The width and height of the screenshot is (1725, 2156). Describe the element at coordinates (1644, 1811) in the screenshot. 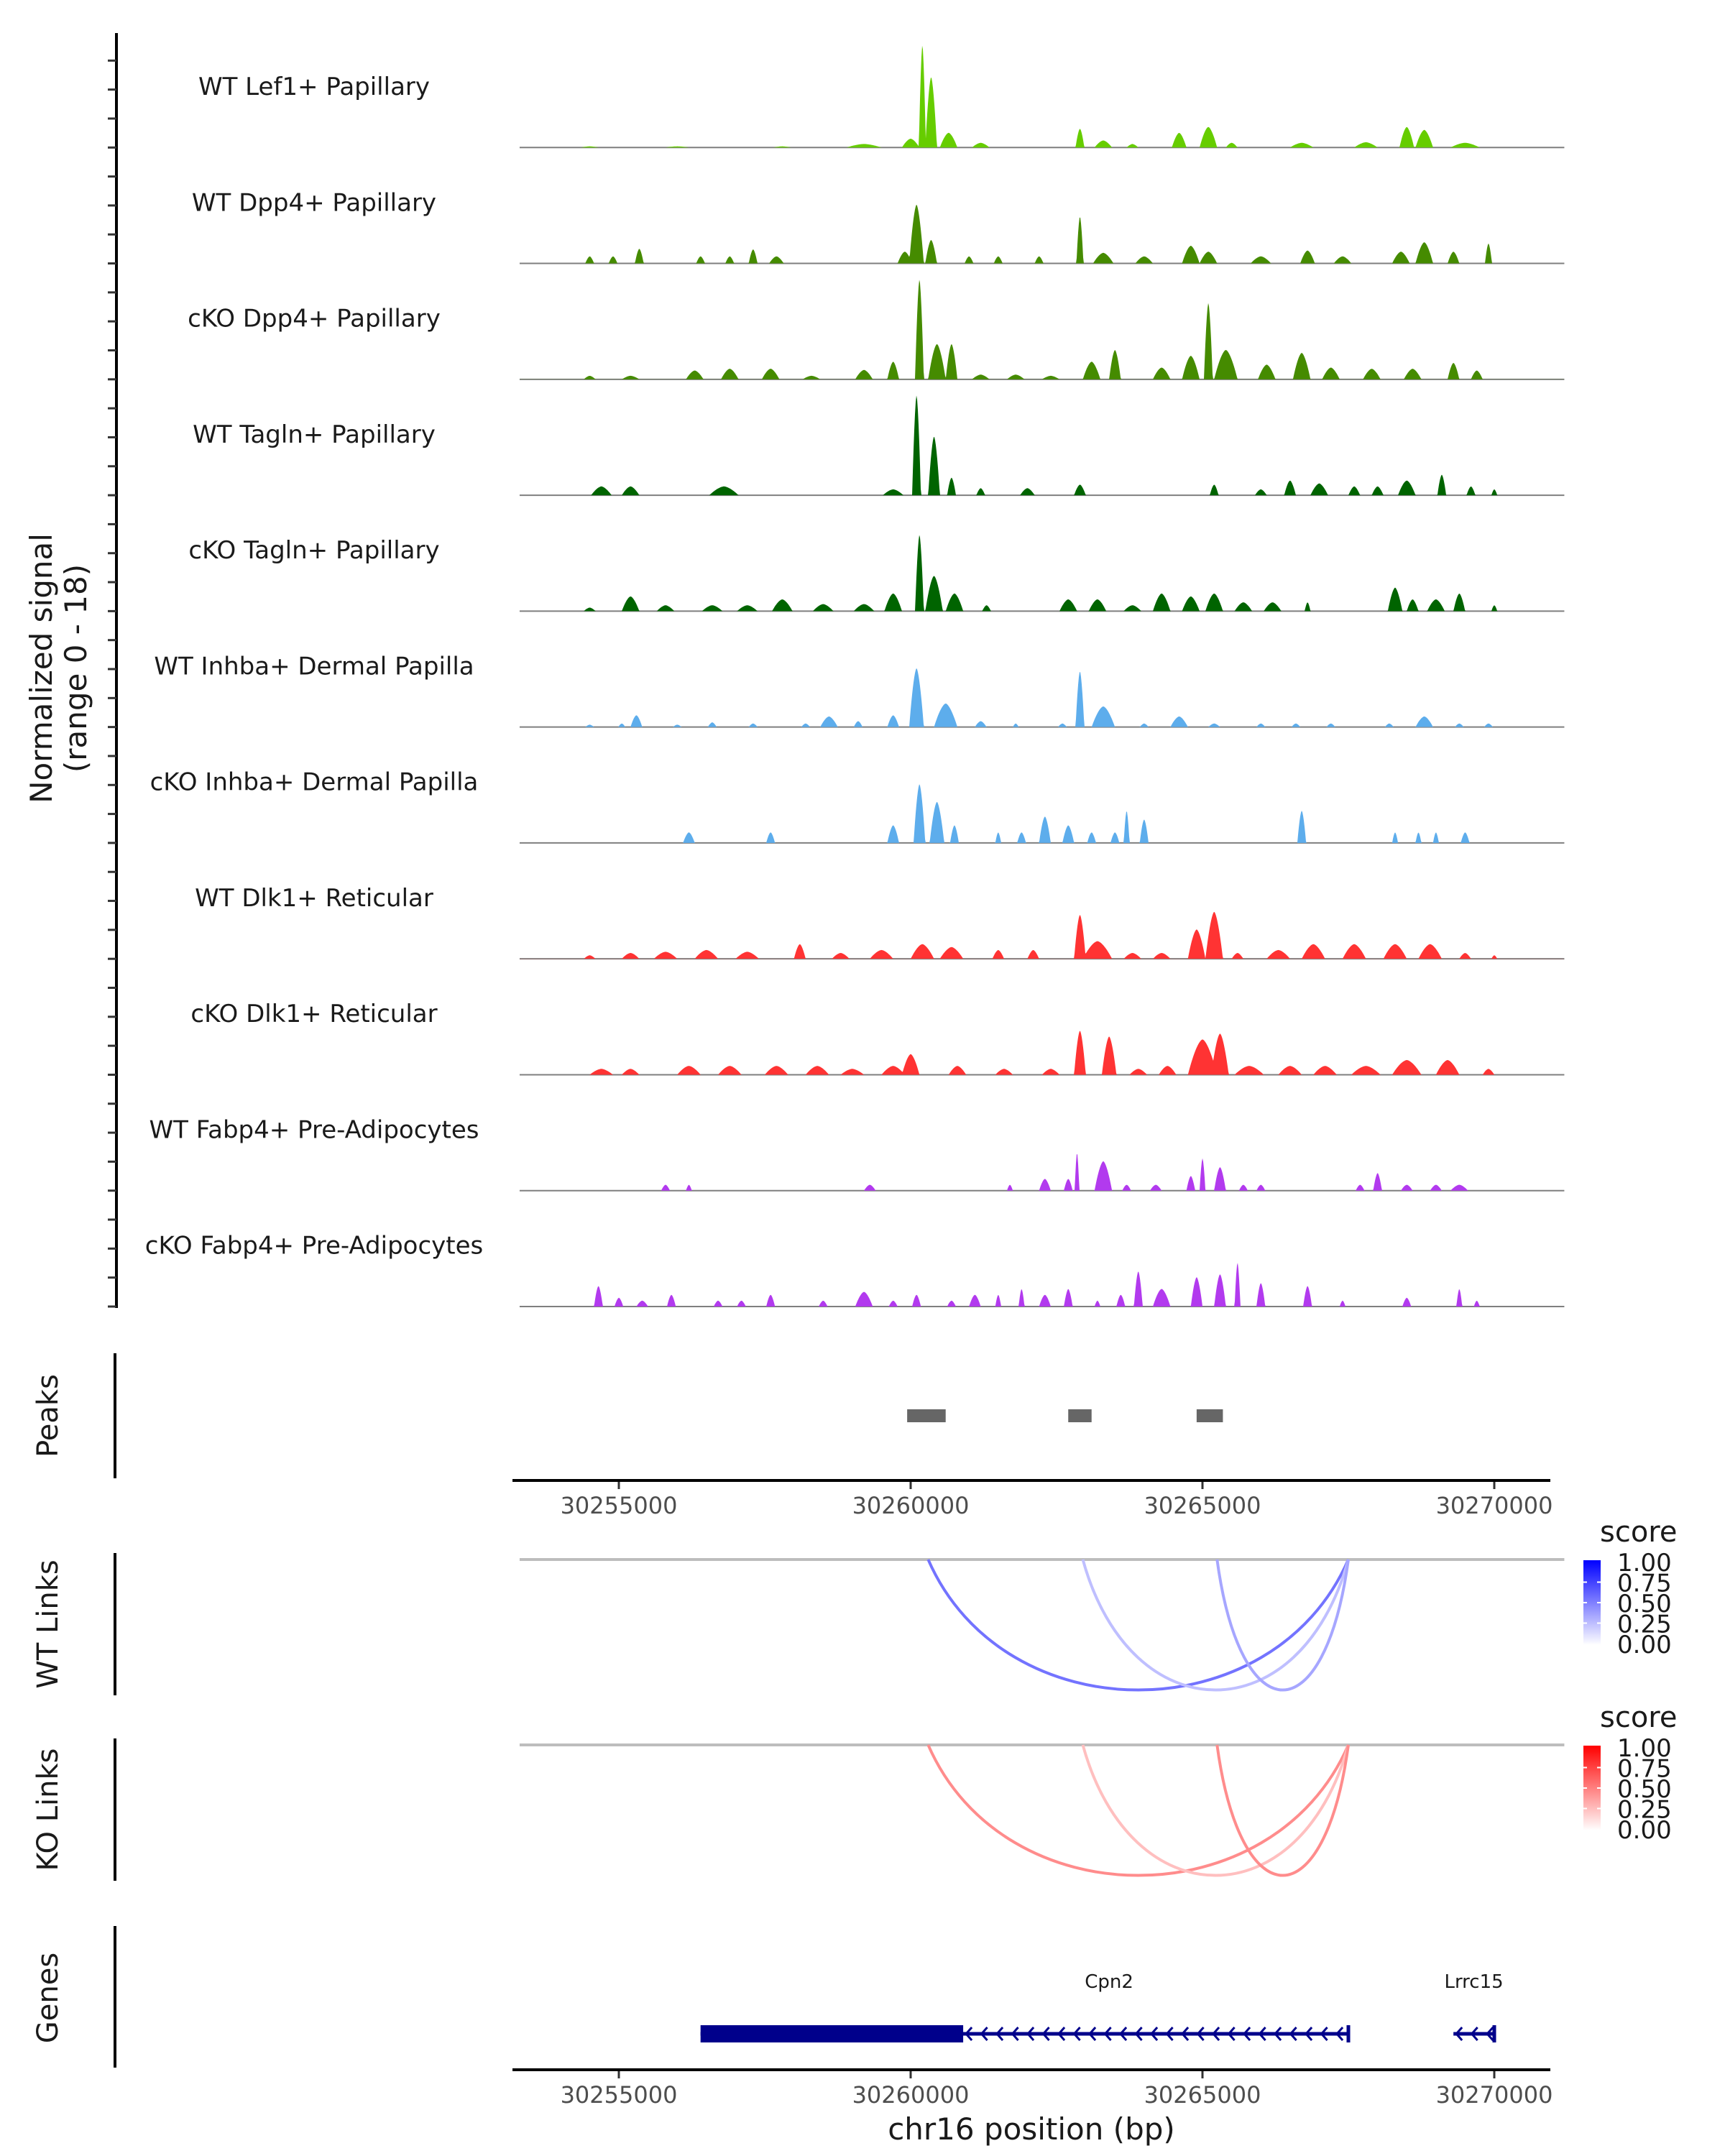

I see `legend-tick-label: 0.25` at that location.